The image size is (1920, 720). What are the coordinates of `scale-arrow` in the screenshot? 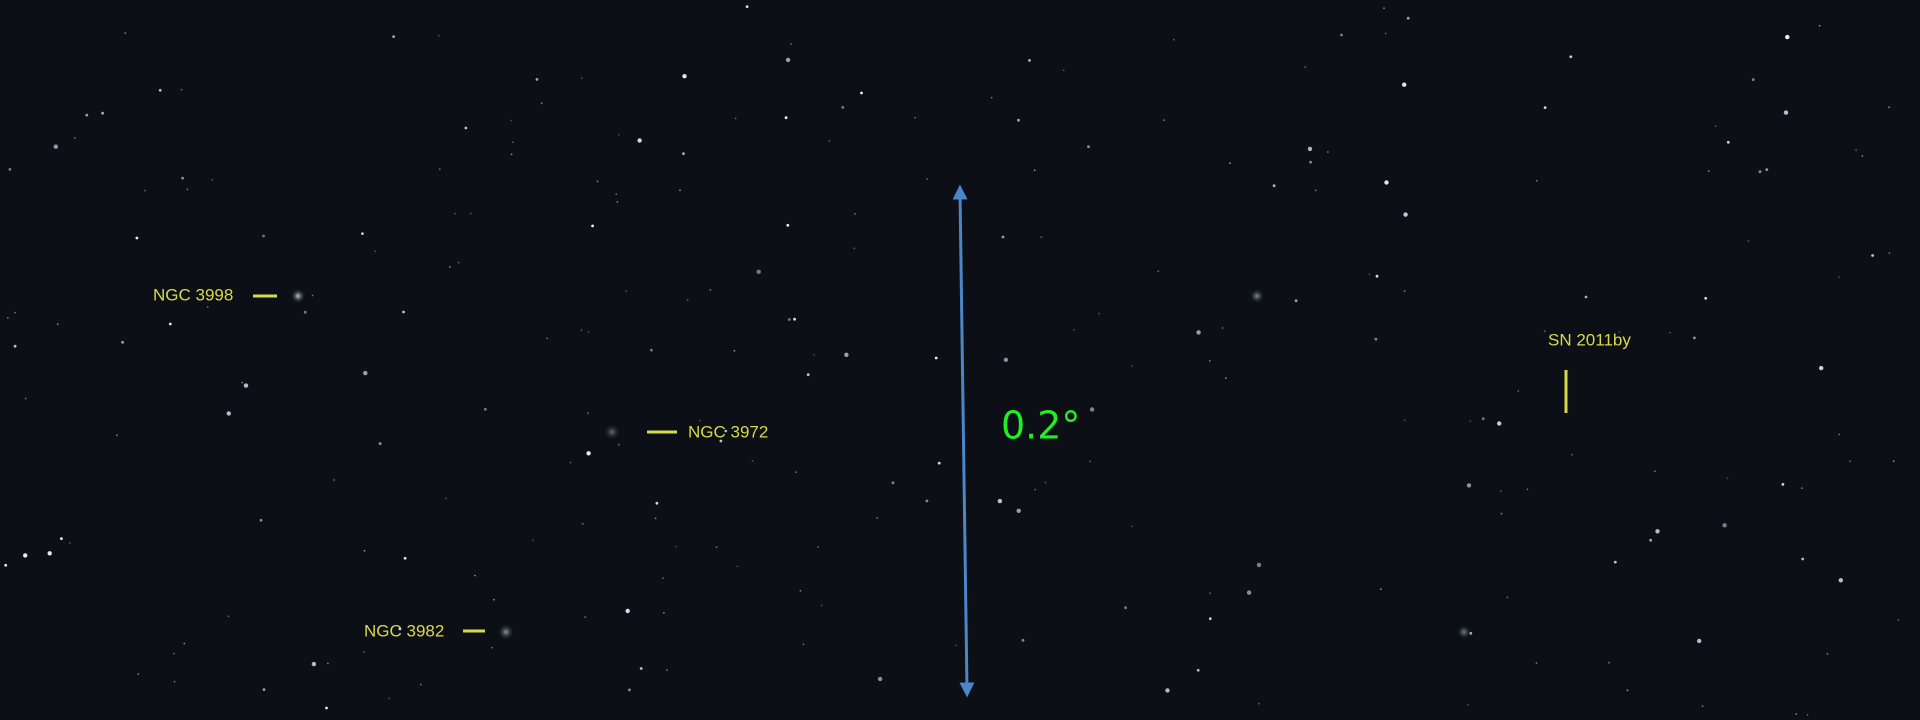 It's located at (963, 441).